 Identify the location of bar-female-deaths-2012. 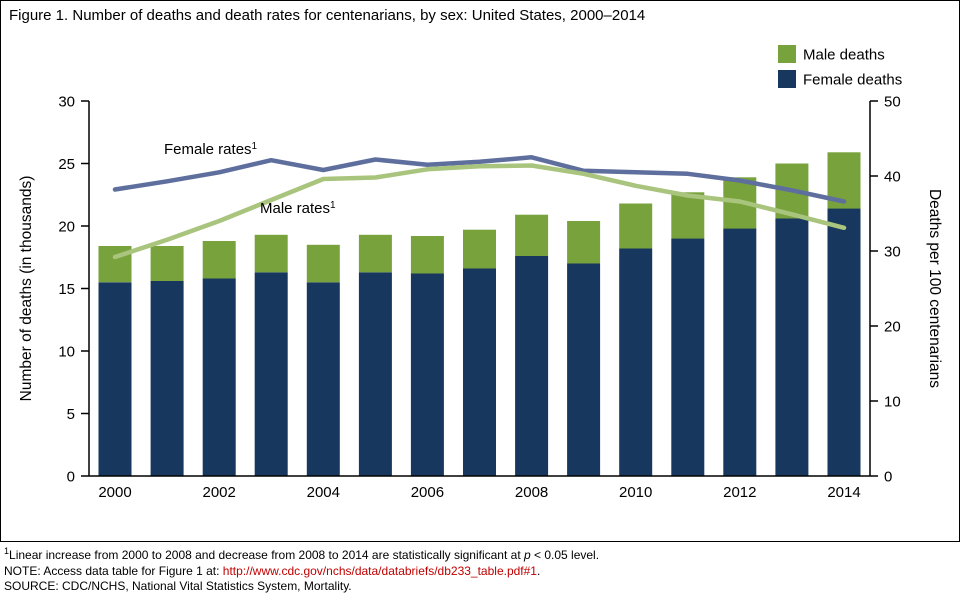
(740, 352).